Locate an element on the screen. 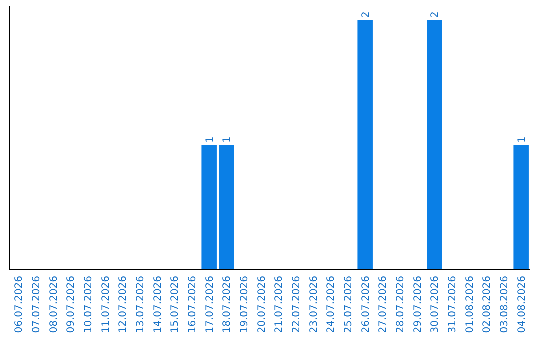 The width and height of the screenshot is (540, 340). x-tick-label: 19.07.2026 is located at coordinates (245, 305).